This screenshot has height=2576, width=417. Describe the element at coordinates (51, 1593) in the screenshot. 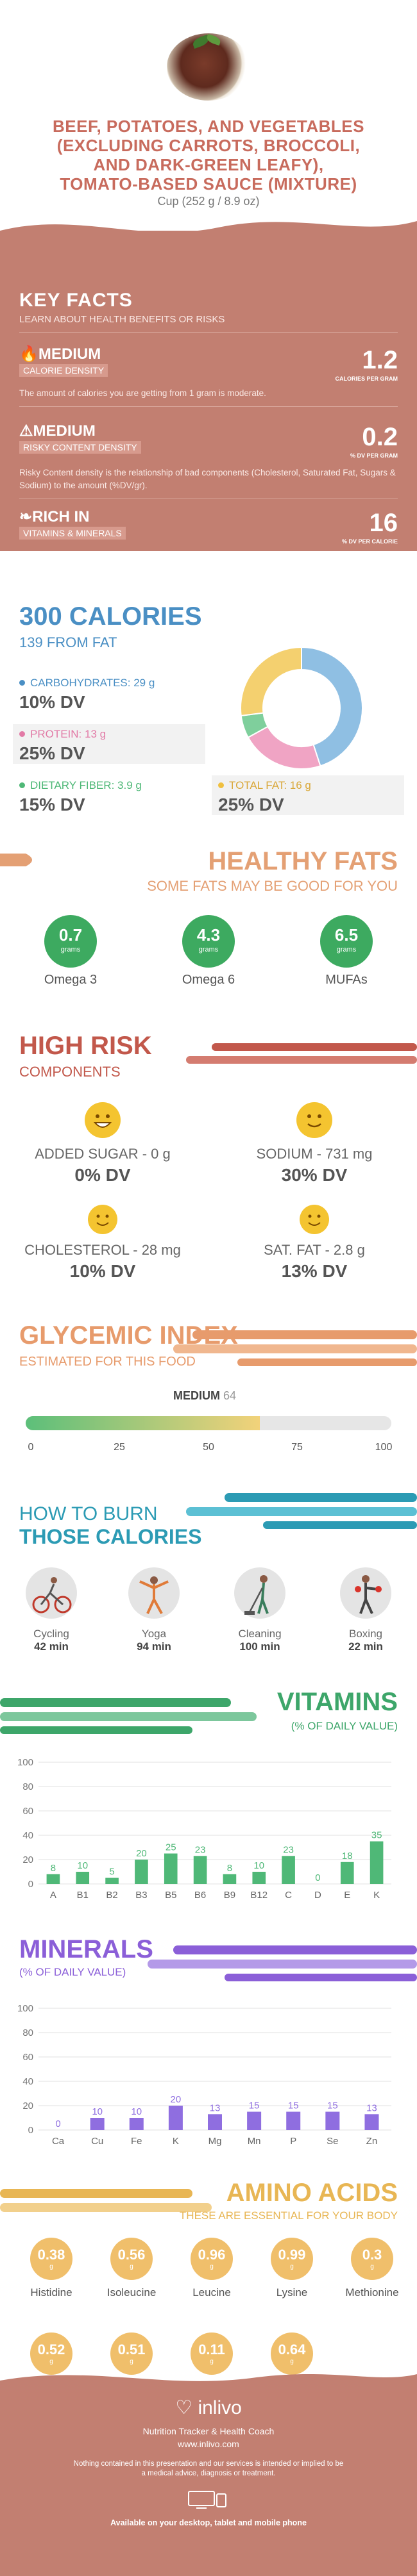

I see `cycling-icon` at that location.